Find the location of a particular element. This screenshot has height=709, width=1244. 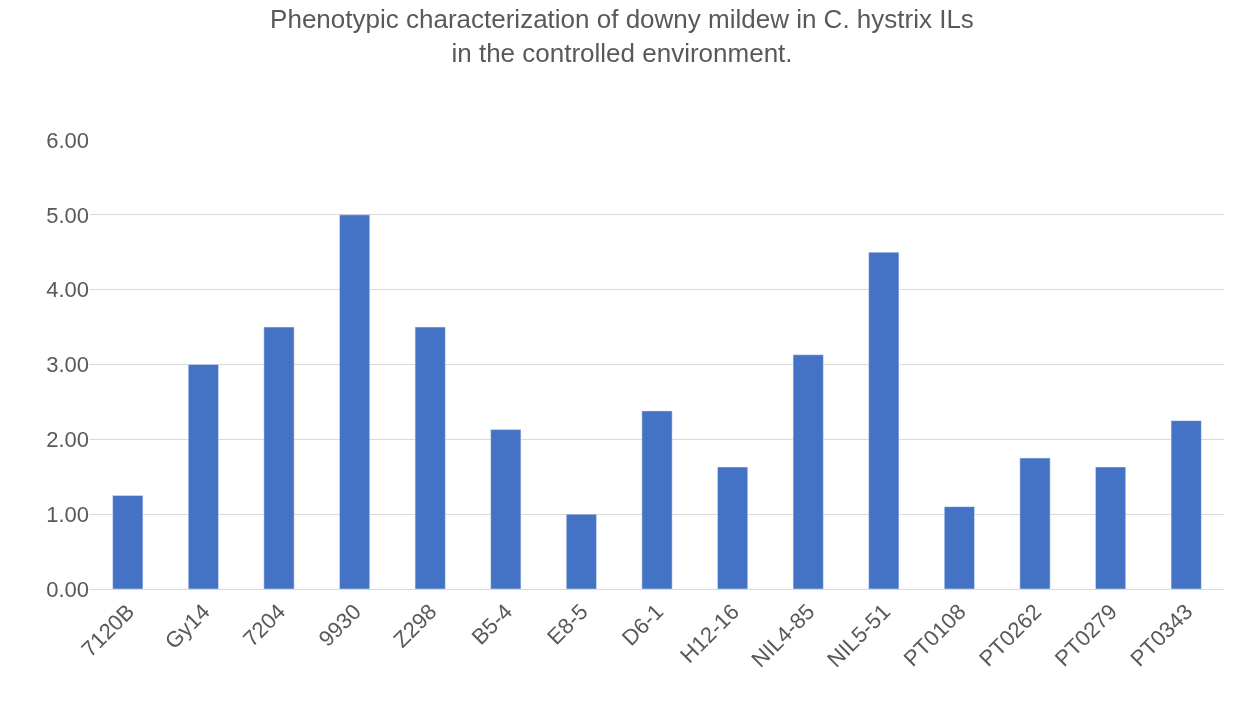

y-tick-label: 4.00 is located at coordinates (67, 290).